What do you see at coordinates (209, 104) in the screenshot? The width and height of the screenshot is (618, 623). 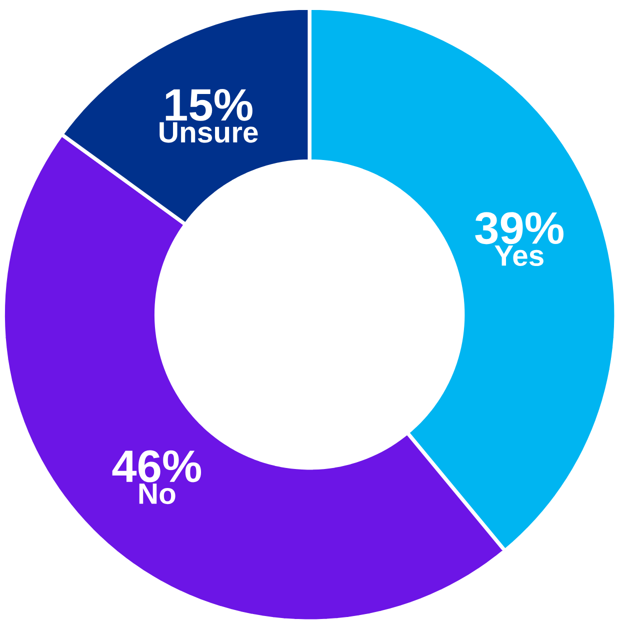 I see `data-label: 15%` at bounding box center [209, 104].